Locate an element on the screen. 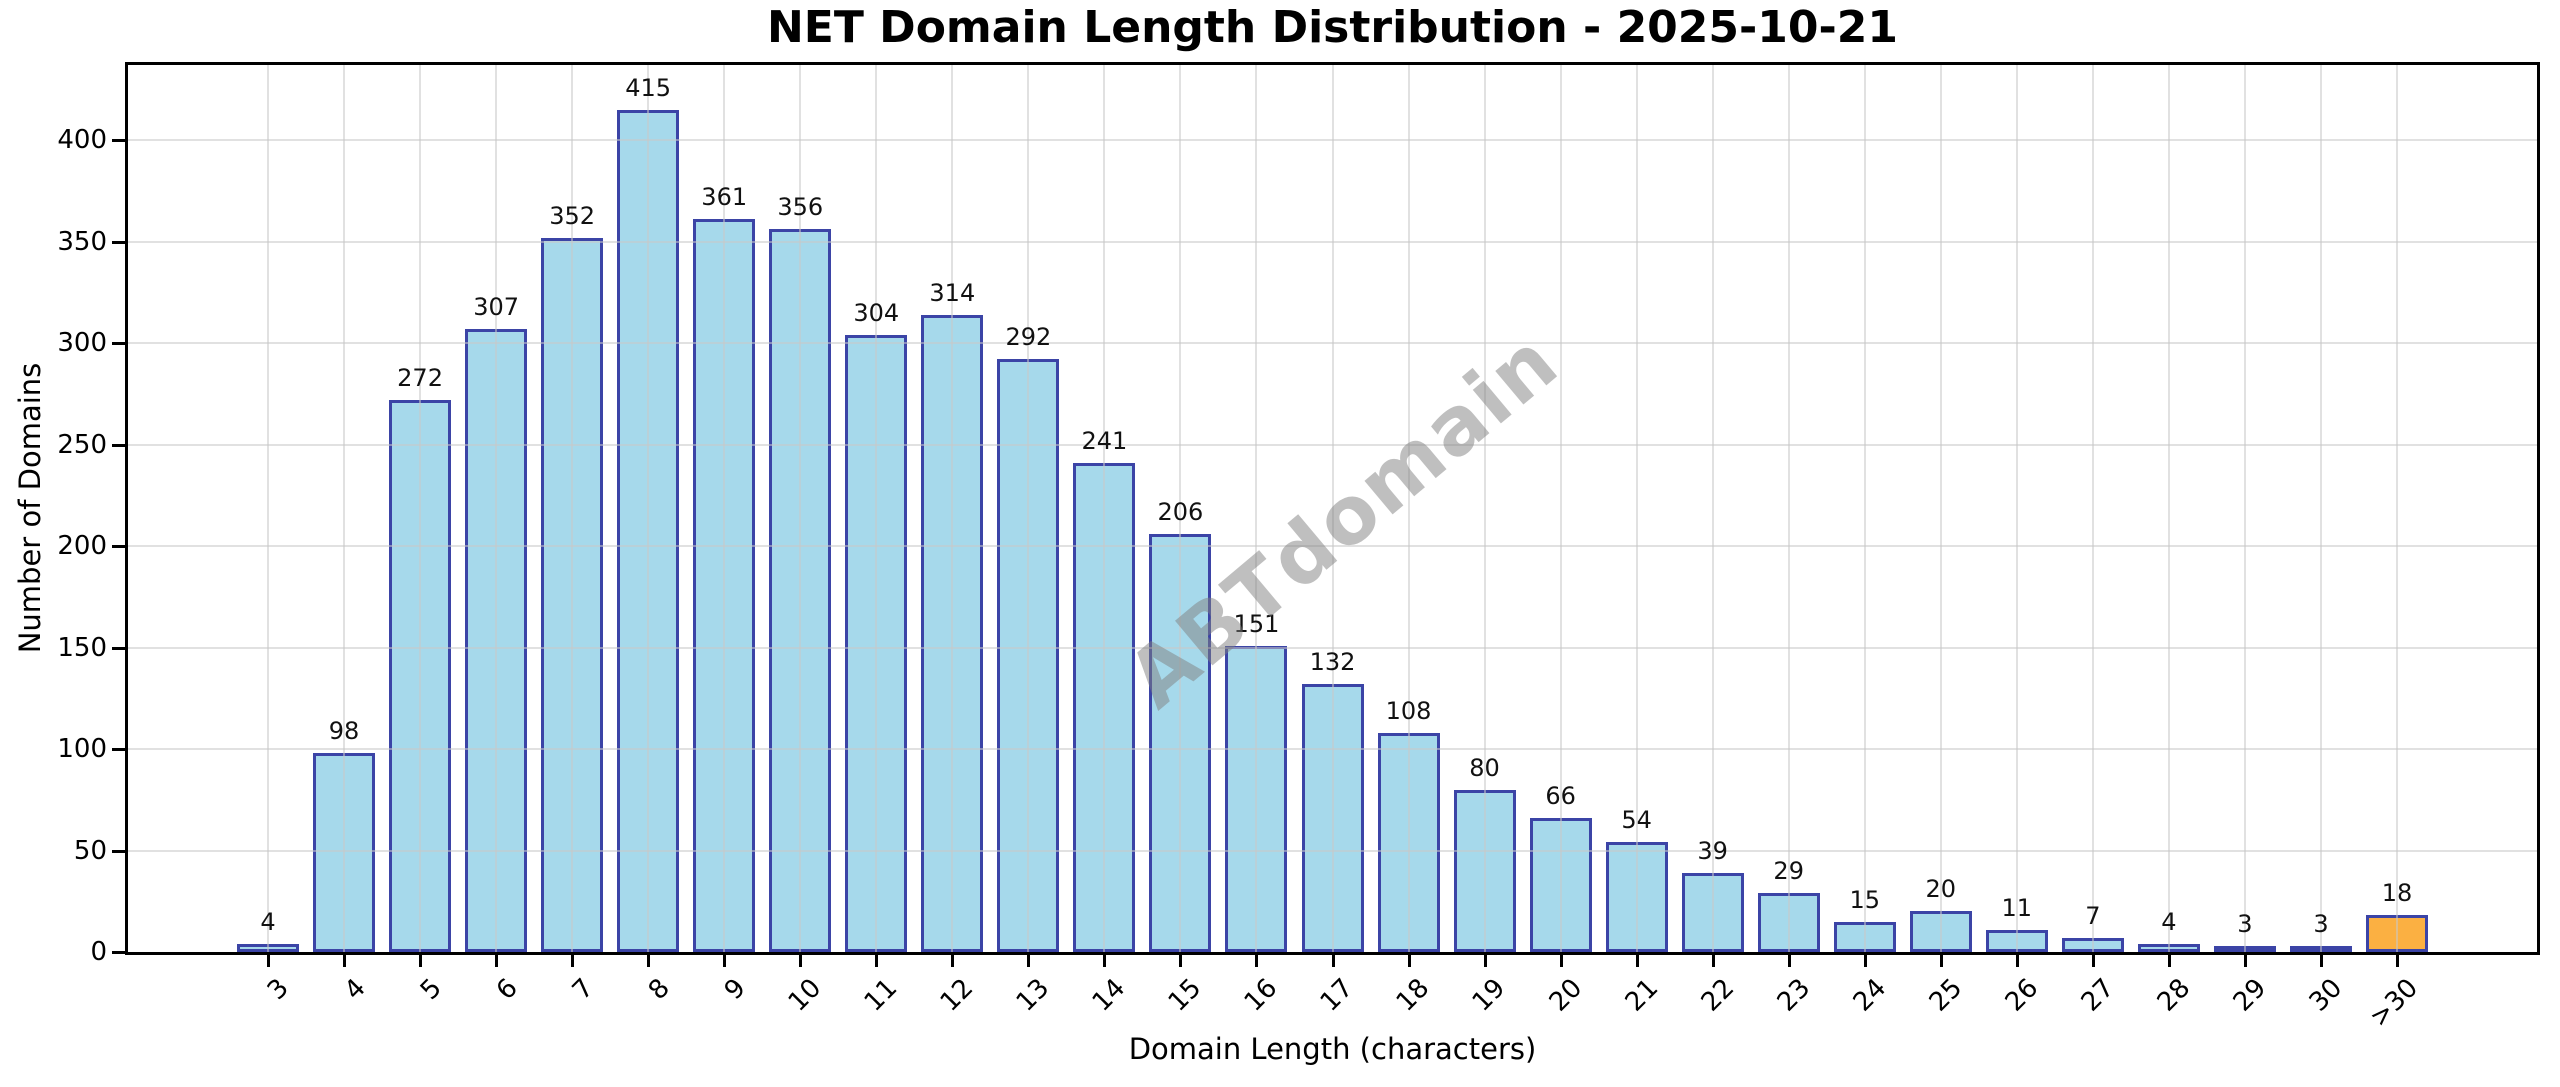 This screenshot has width=2560, height=1087. bar-value-label: 307 is located at coordinates (496, 307).